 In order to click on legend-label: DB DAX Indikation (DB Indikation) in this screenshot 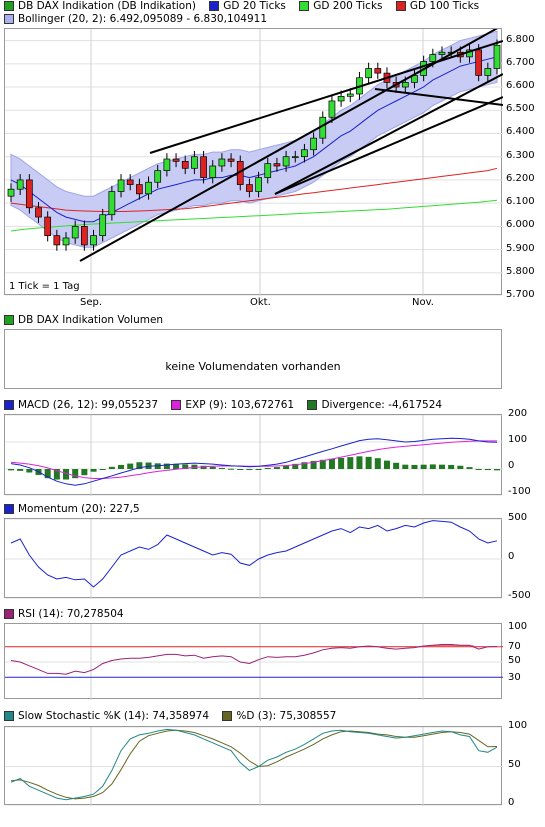, I will do `click(107, 6)`.